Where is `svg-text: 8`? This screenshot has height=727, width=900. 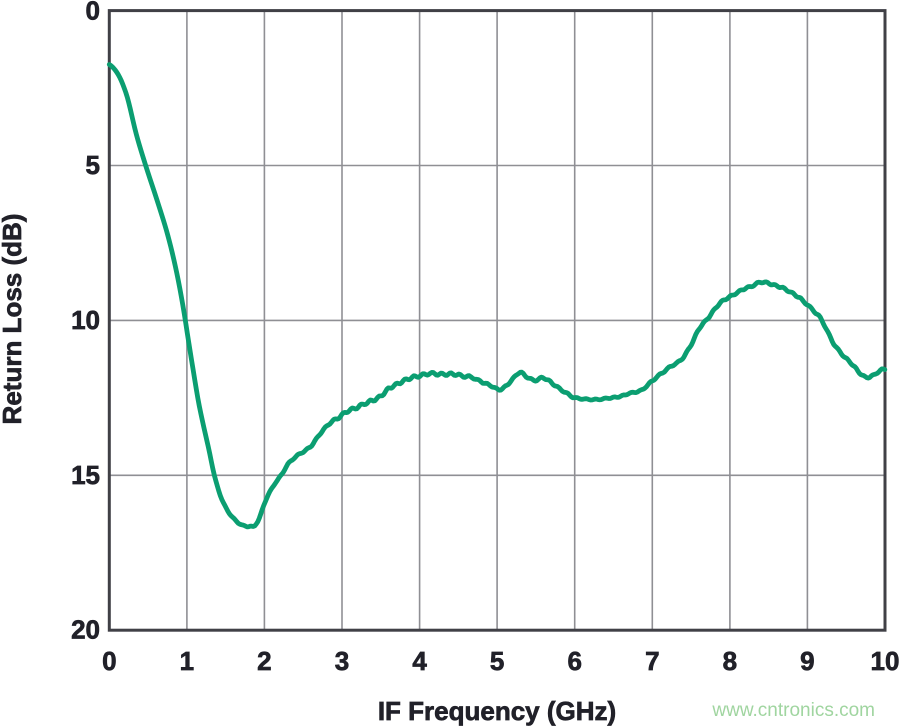 svg-text: 8 is located at coordinates (730, 661).